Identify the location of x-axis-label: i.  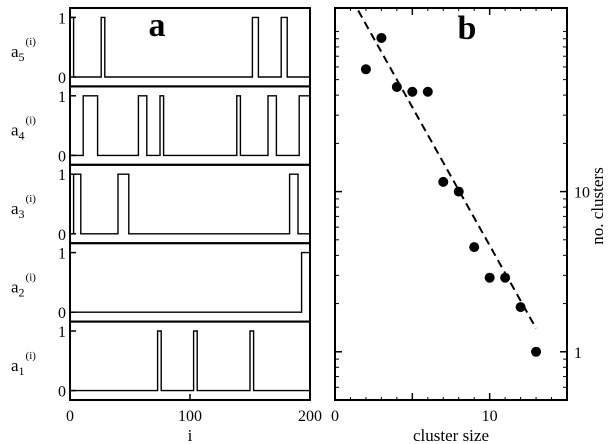
(190, 435).